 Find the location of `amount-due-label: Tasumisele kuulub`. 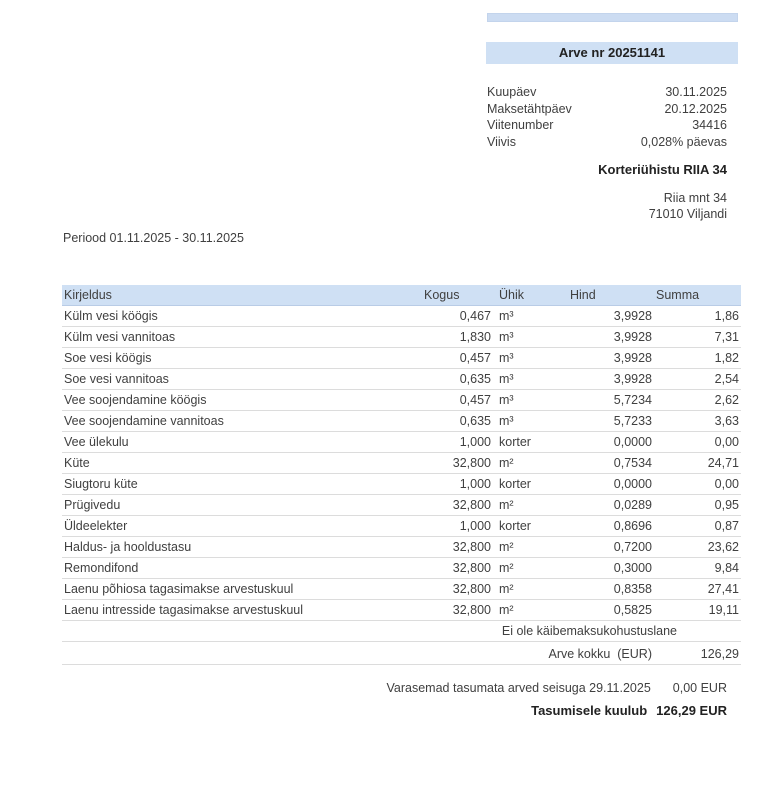

amount-due-label: Tasumisele kuulub is located at coordinates (589, 710).